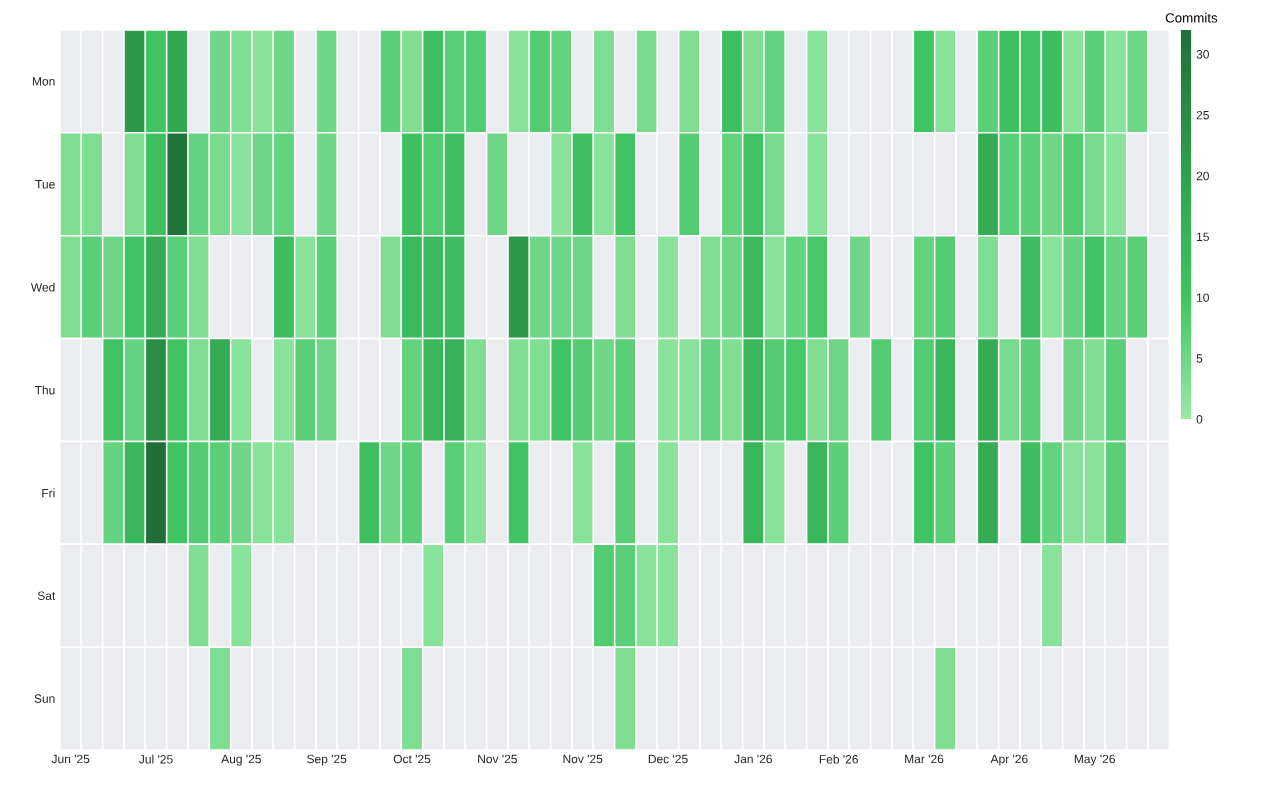 The width and height of the screenshot is (1280, 800). What do you see at coordinates (924, 759) in the screenshot?
I see `x-tick-label: Mar '26` at bounding box center [924, 759].